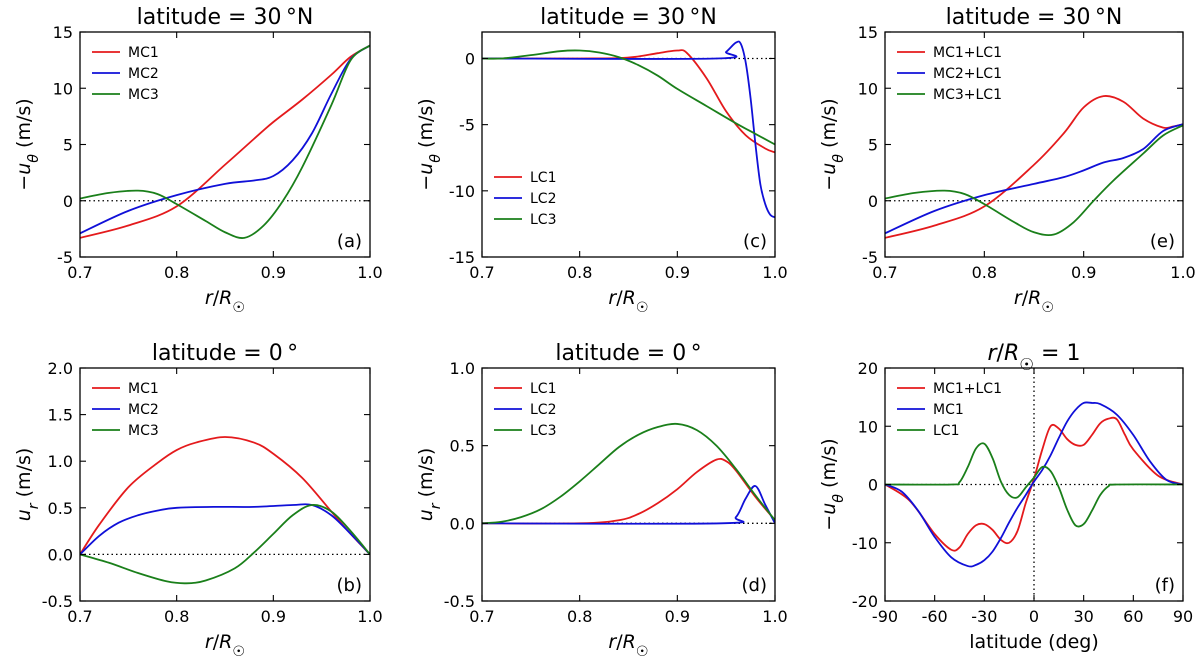 This screenshot has width=1200, height=664. I want to click on y-tick-label-f: 10, so click(868, 426).